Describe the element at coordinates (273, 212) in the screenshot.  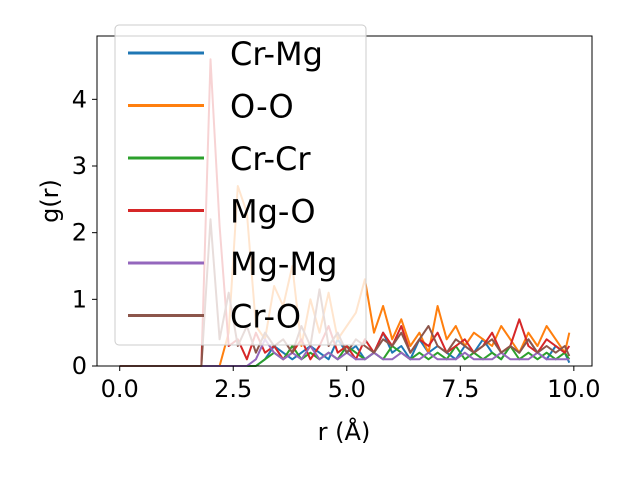
I see `legend-label-mg-o: Mg-O` at that location.